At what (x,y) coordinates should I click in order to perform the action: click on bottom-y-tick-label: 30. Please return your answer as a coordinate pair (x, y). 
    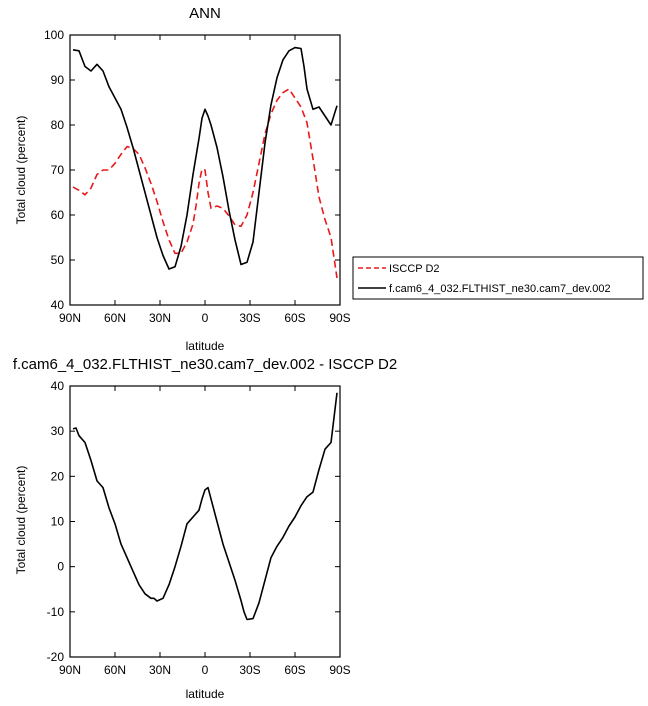
    Looking at the image, I should click on (58, 431).